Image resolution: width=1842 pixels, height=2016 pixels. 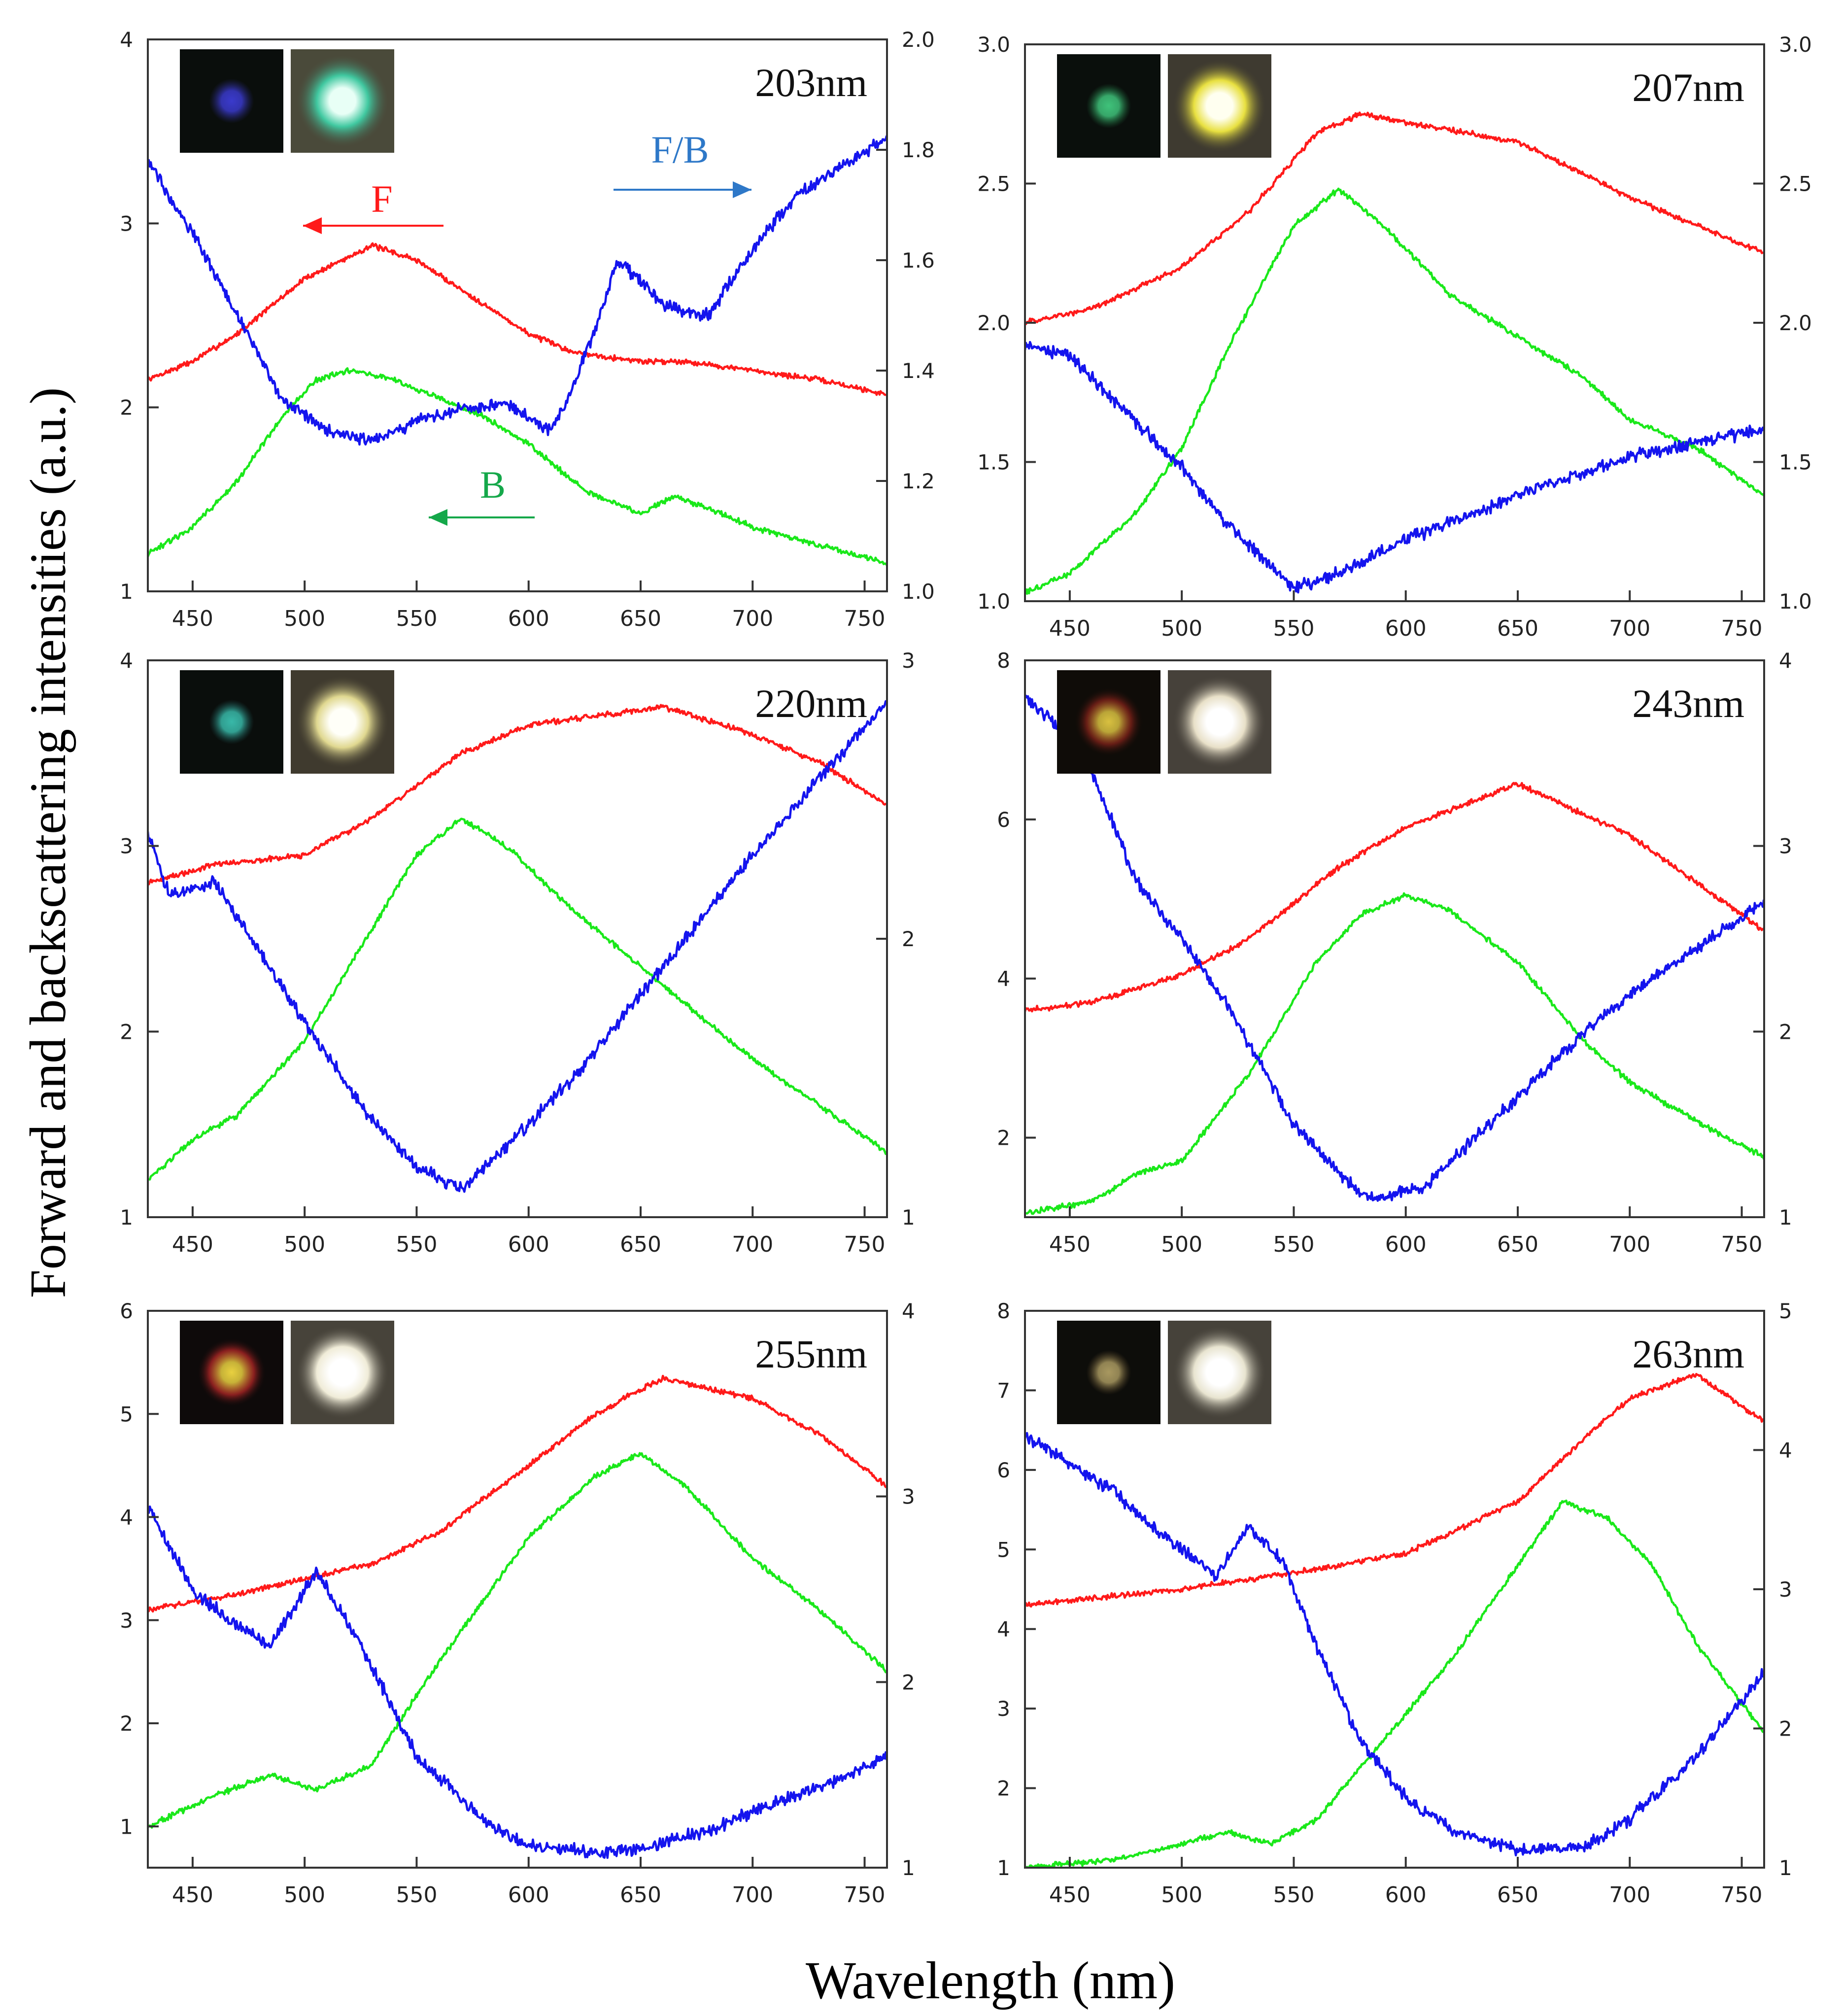 What do you see at coordinates (1795, 463) in the screenshot?
I see `y2-tick-label: 1.5` at bounding box center [1795, 463].